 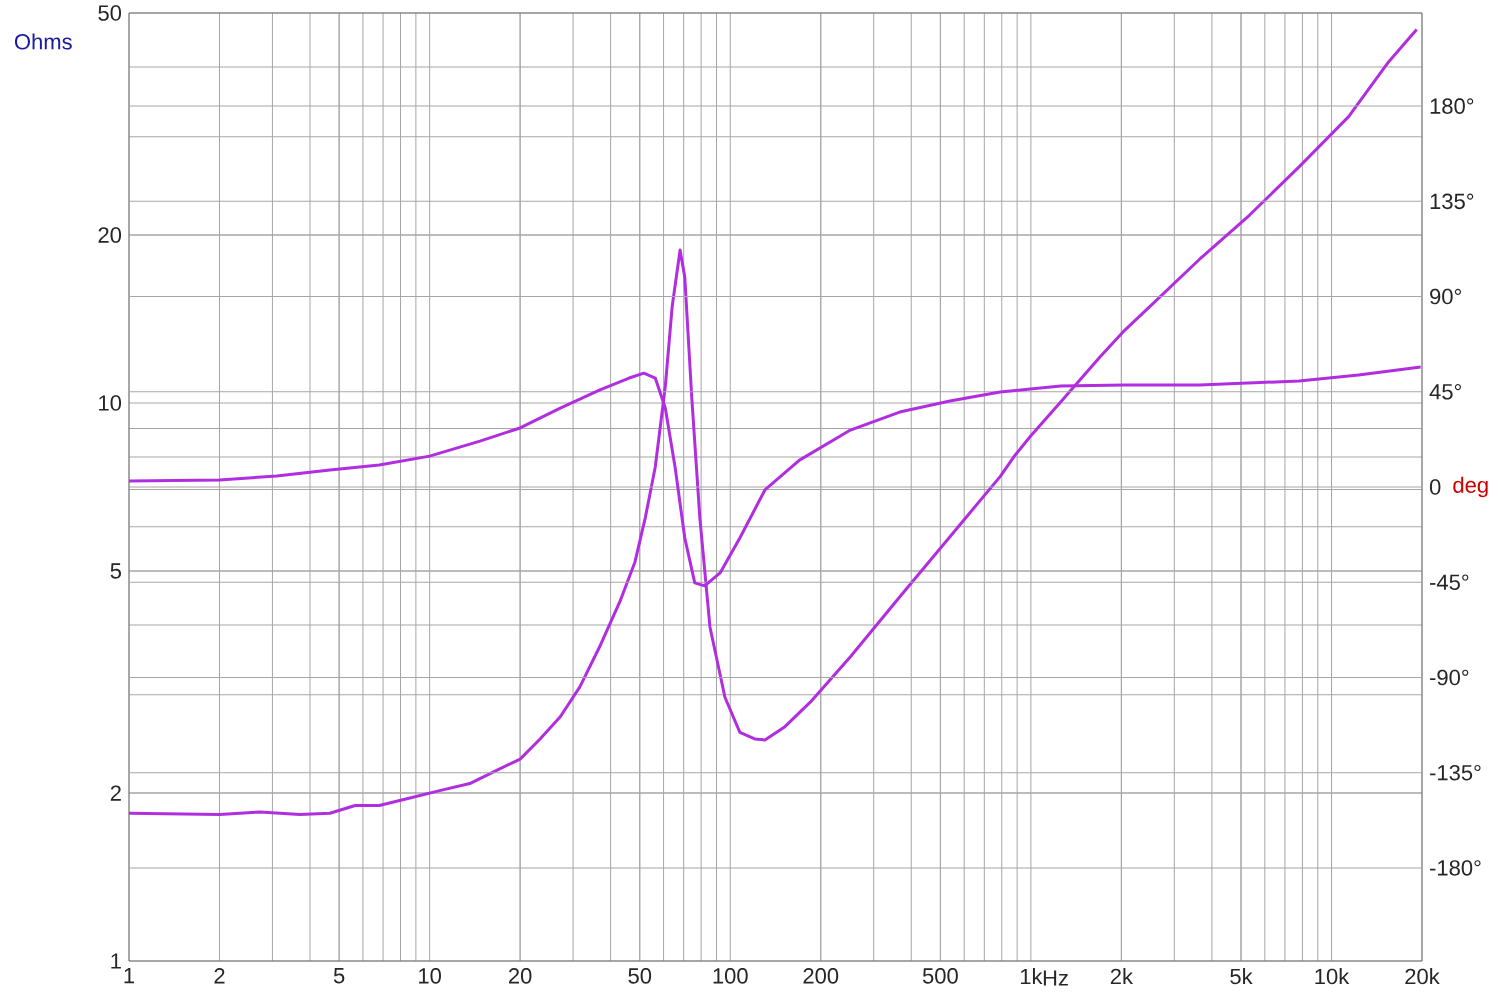 I want to click on y2-tick-label: 90°, so click(x=1446, y=296).